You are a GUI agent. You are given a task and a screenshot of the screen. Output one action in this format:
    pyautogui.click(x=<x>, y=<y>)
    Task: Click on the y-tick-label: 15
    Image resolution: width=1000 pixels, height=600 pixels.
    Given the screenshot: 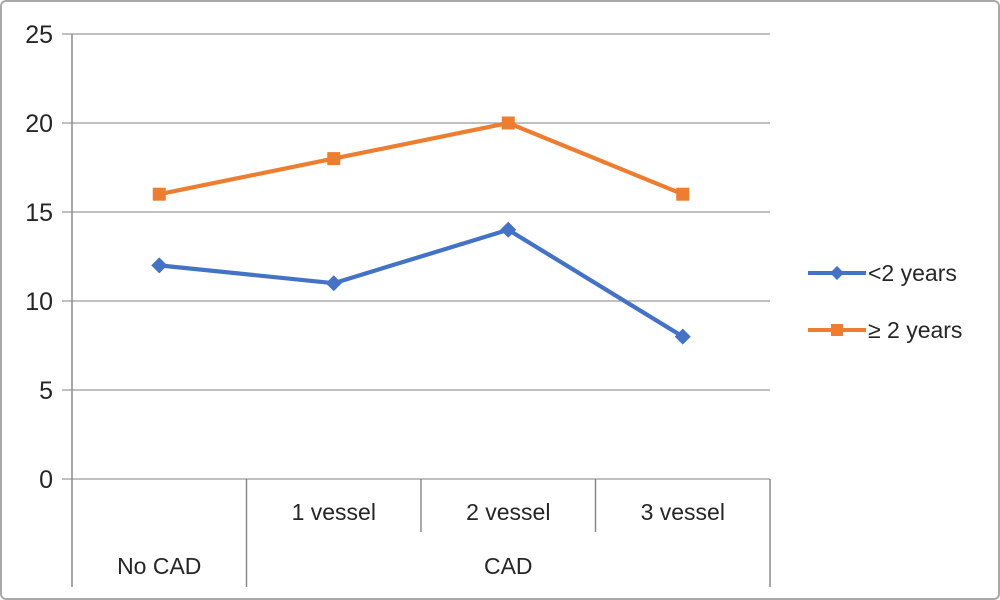 What is the action you would take?
    pyautogui.click(x=39, y=213)
    